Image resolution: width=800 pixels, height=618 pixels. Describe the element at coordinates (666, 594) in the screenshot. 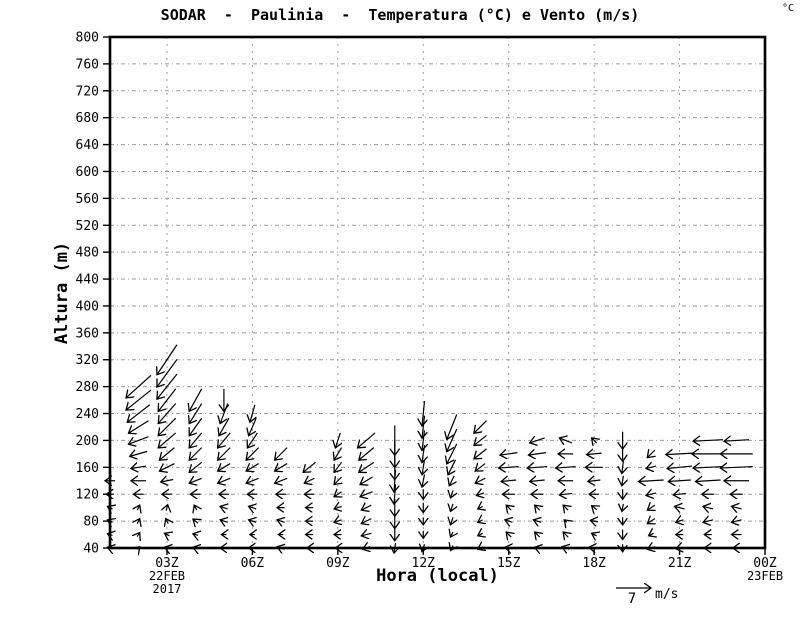

I see `reference-speed-unit: m/s` at that location.